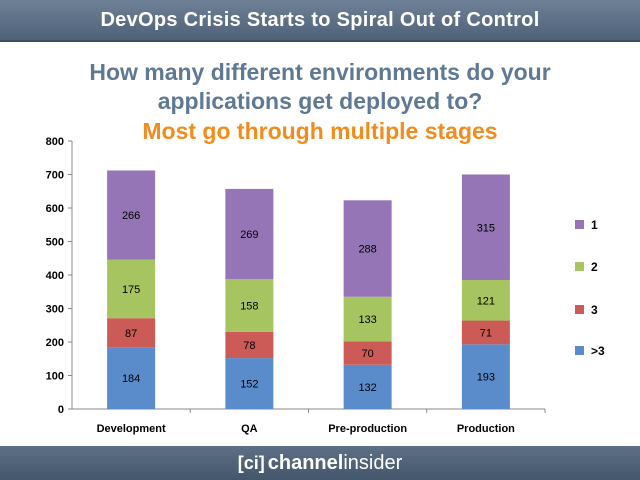  I want to click on y-tick-label: 600, so click(55, 209).